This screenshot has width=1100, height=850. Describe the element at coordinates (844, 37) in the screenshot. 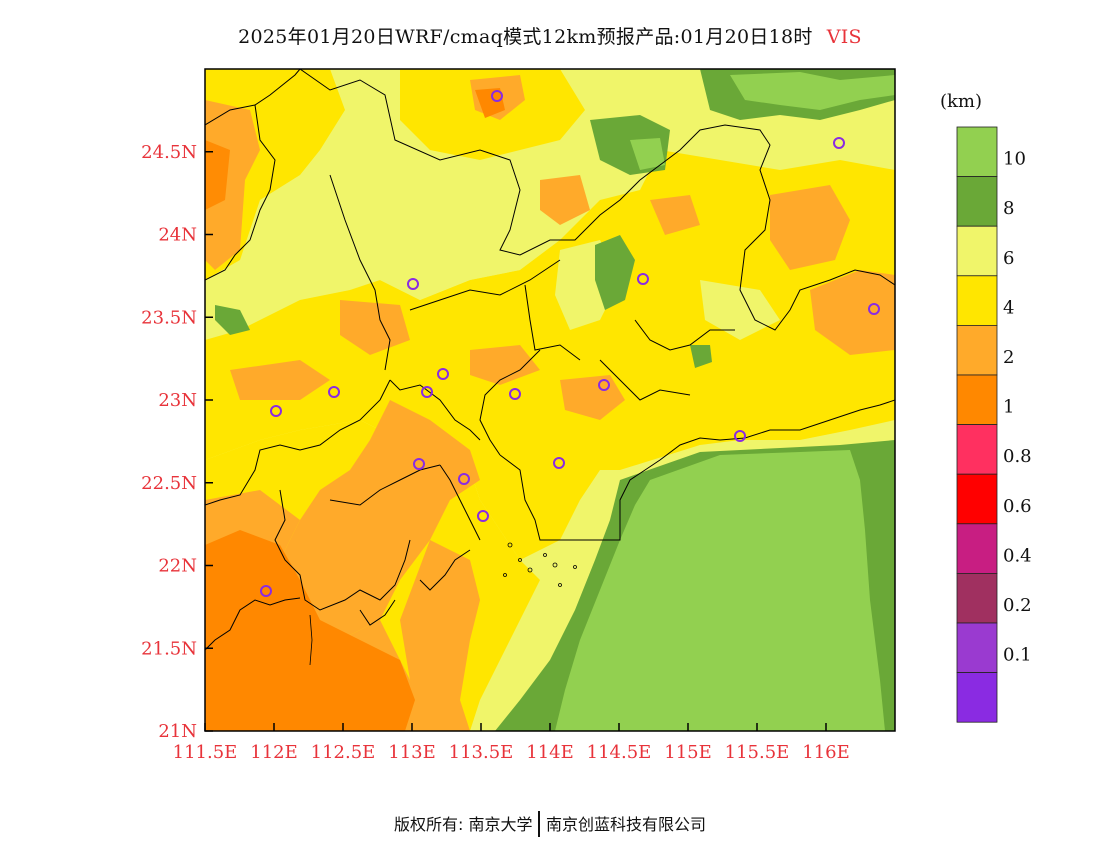

I see `title-variable: VIS` at that location.